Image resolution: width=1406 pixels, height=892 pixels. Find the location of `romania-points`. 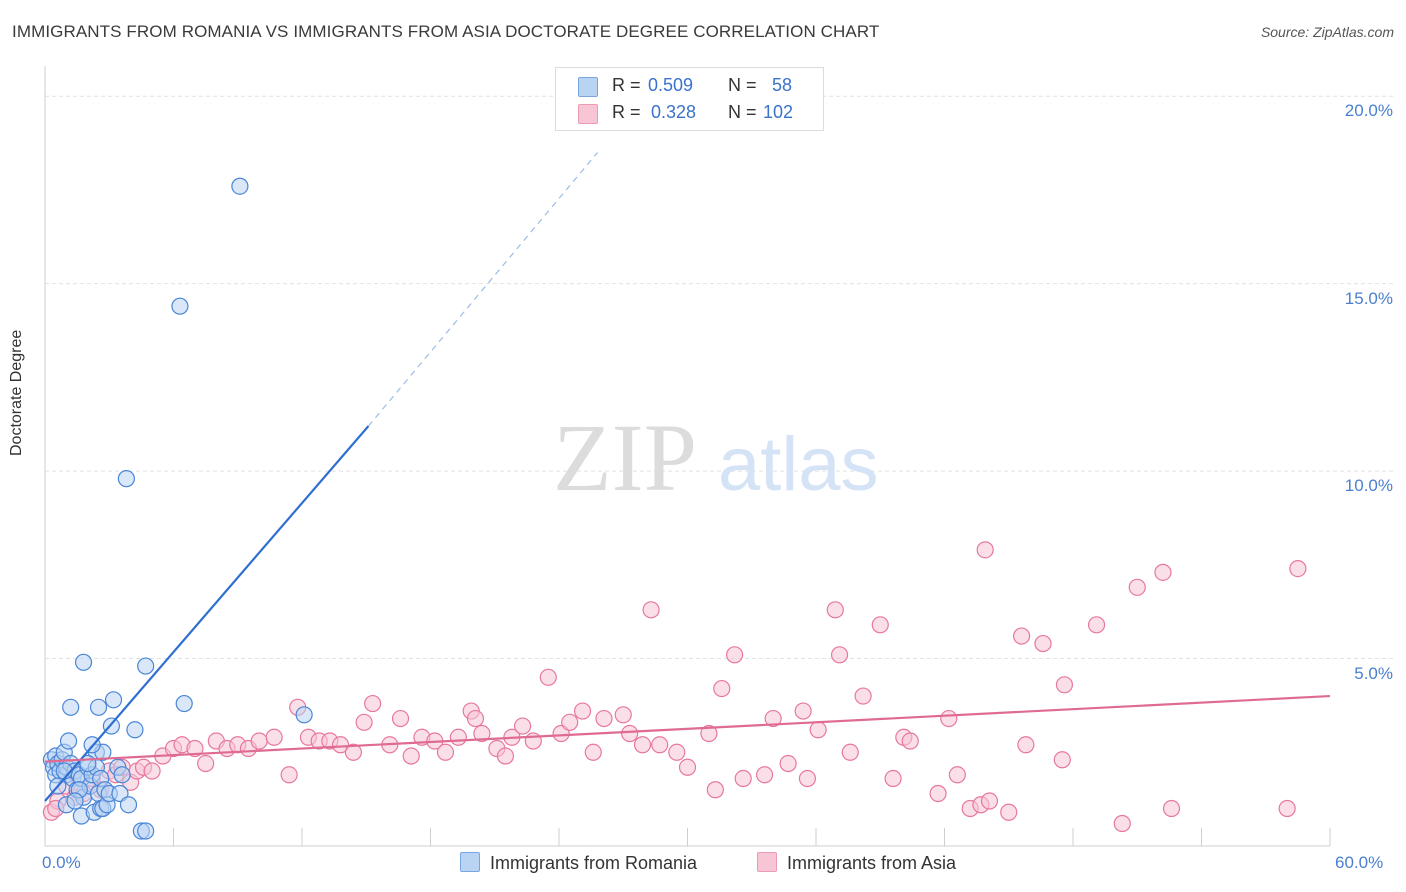

romania-points is located at coordinates (177, 508).